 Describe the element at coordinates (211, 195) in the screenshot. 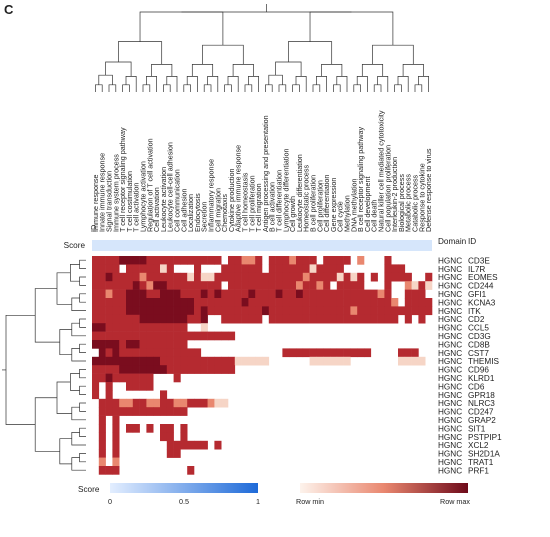

I see `column-label: Inflammatory response` at that location.